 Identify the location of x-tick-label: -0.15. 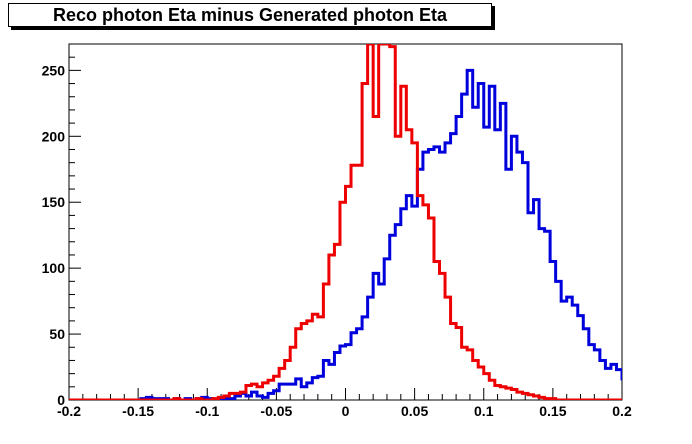
(138, 411).